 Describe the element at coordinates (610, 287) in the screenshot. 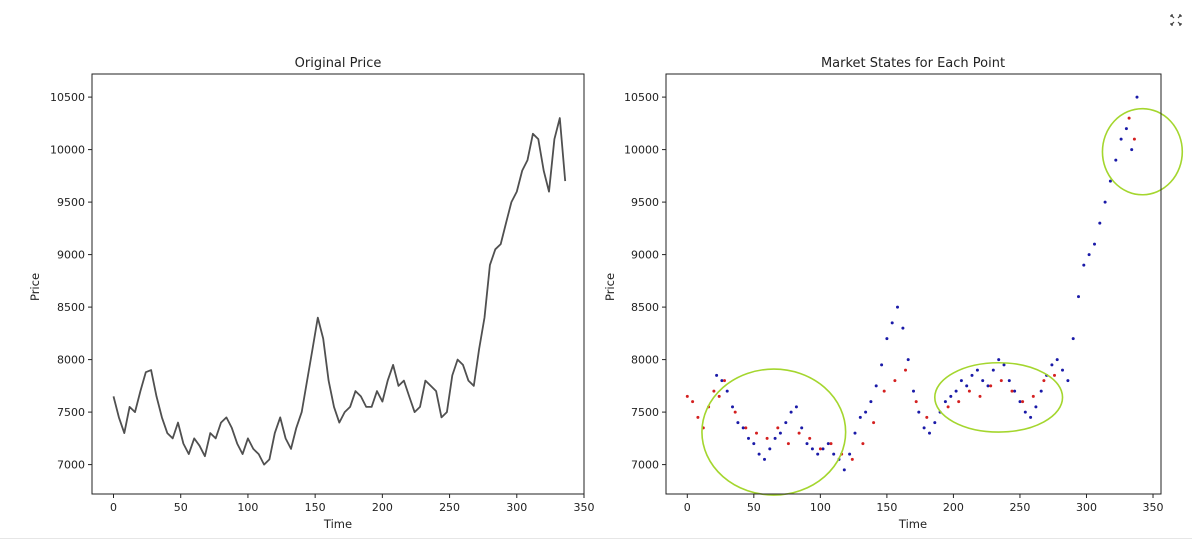

I see `states-chart-ylabel: Price` at that location.